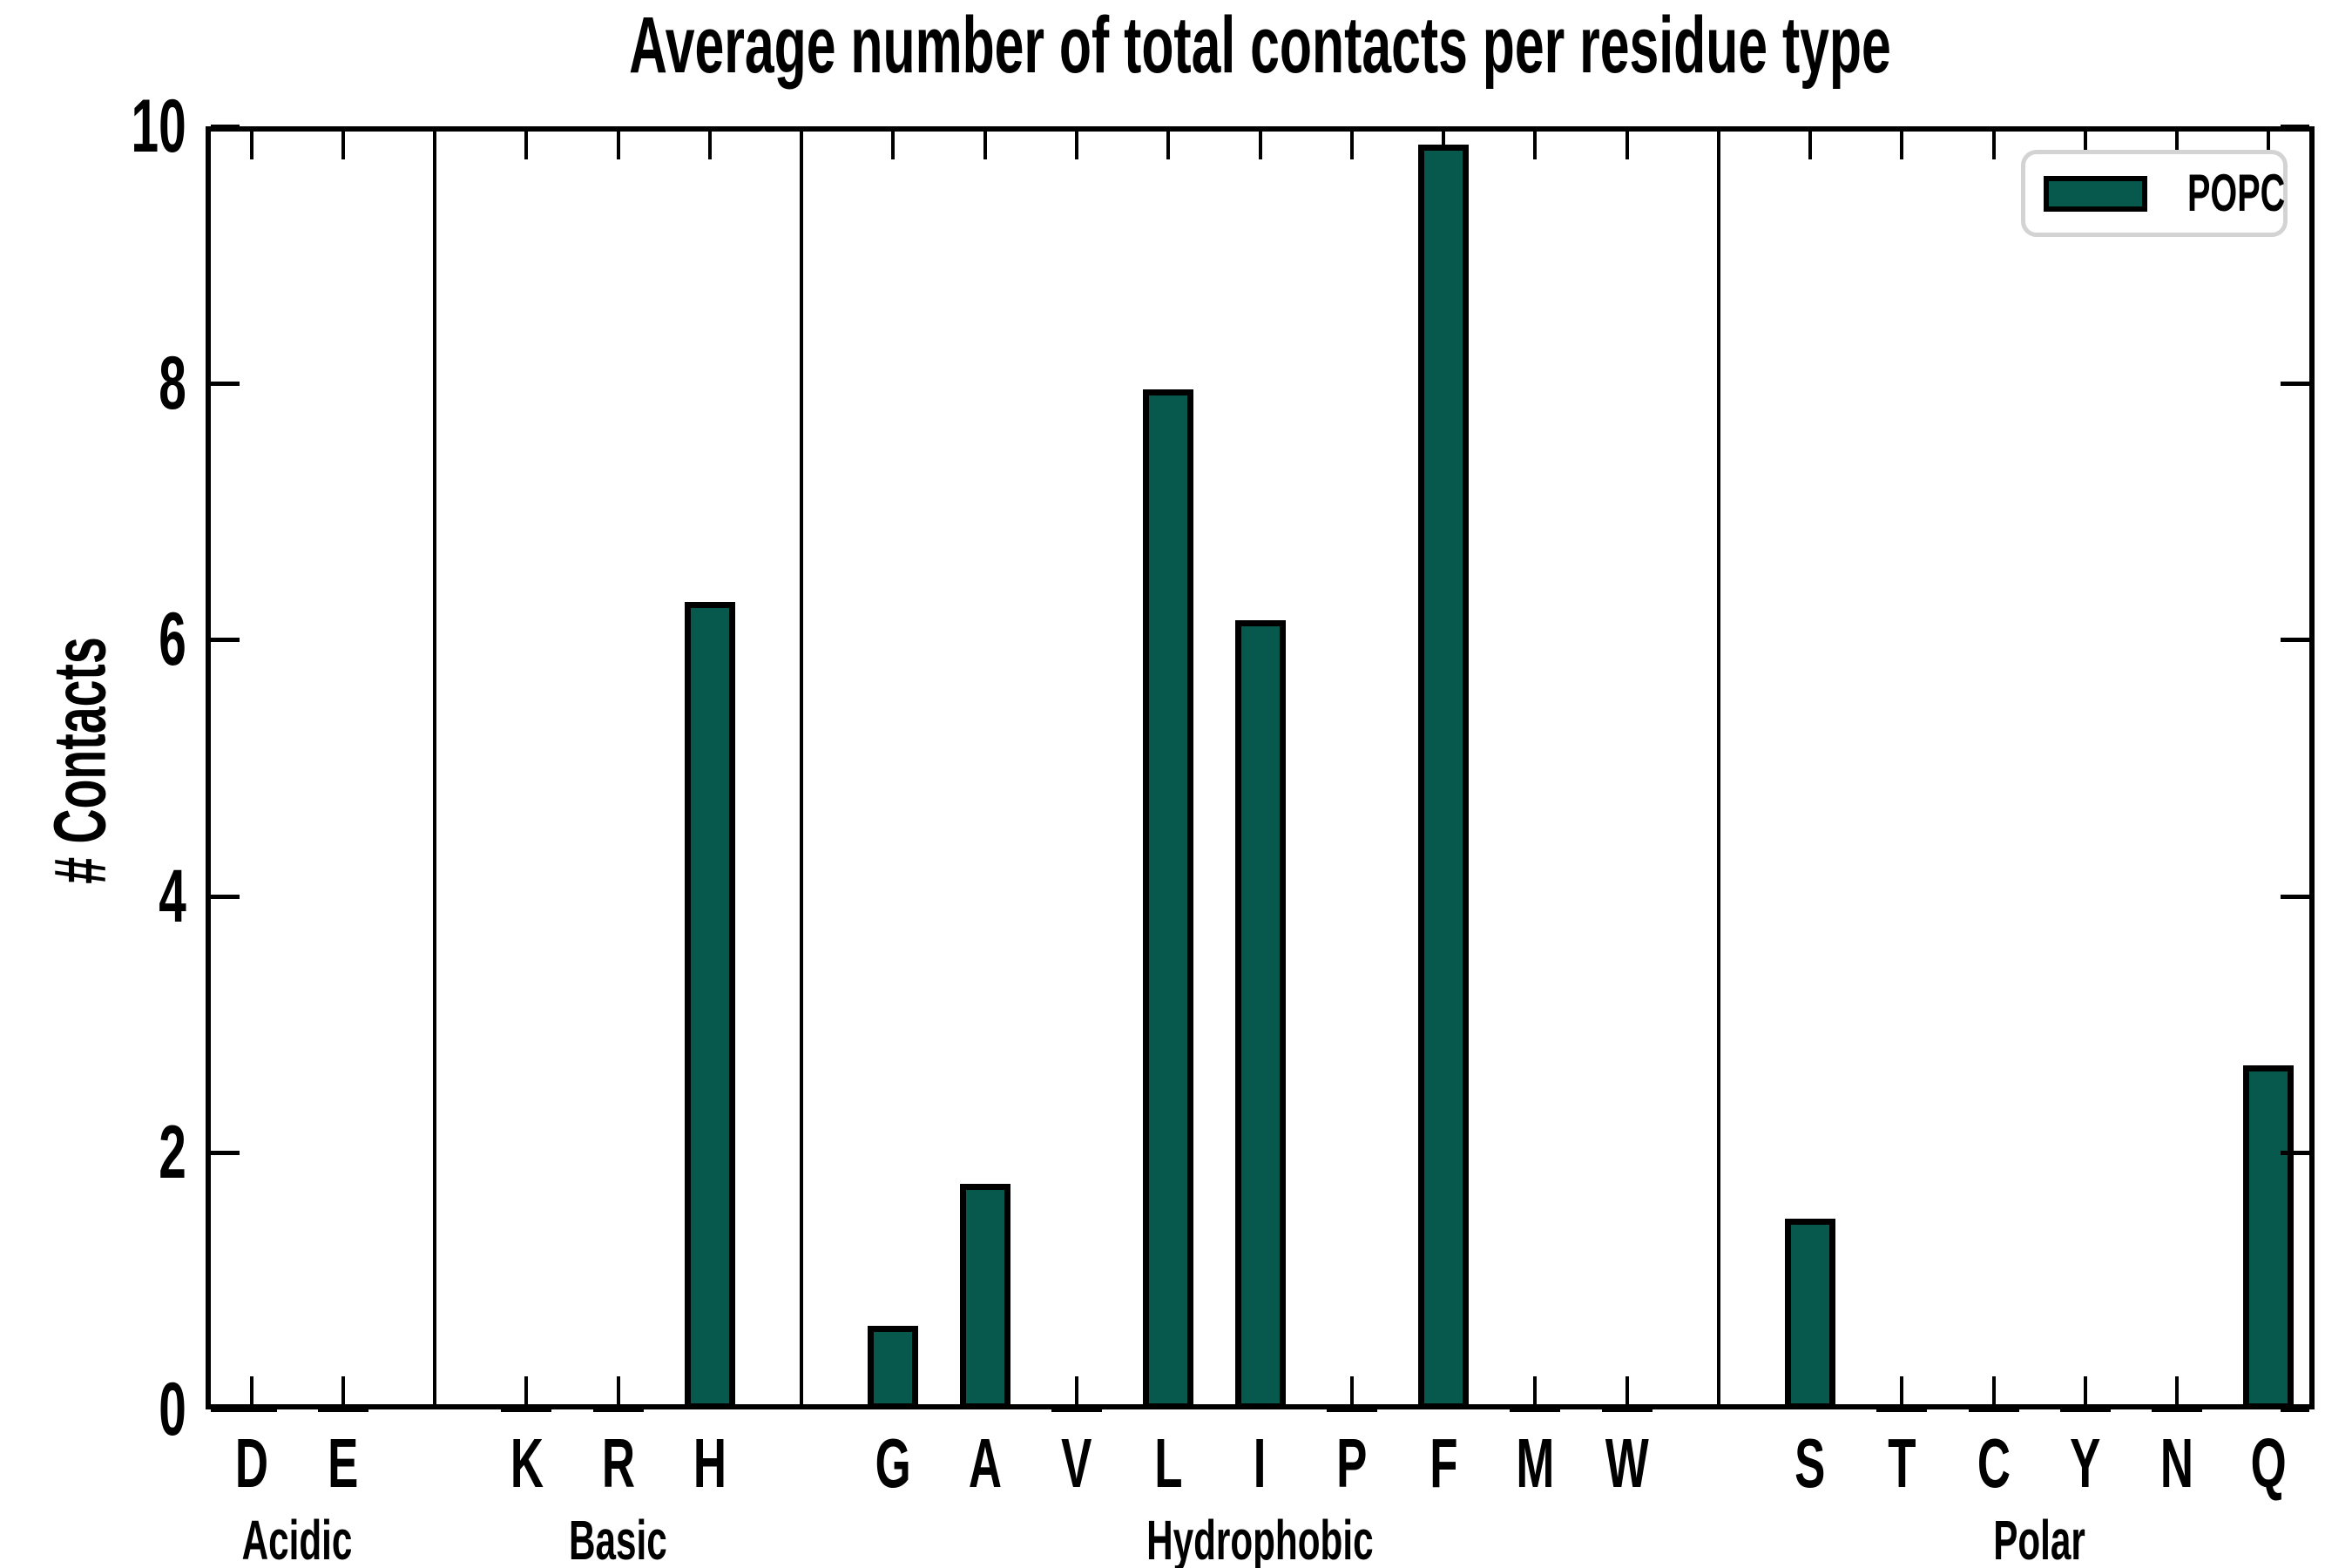 This screenshot has width=2352, height=1568. I want to click on x-tick-label-K: K, so click(526, 1463).